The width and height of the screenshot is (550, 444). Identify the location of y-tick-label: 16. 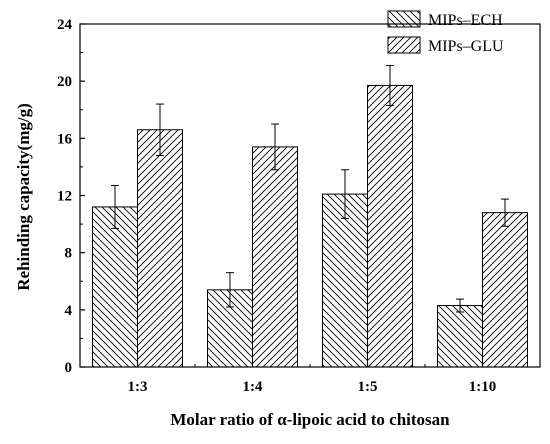
(65, 139).